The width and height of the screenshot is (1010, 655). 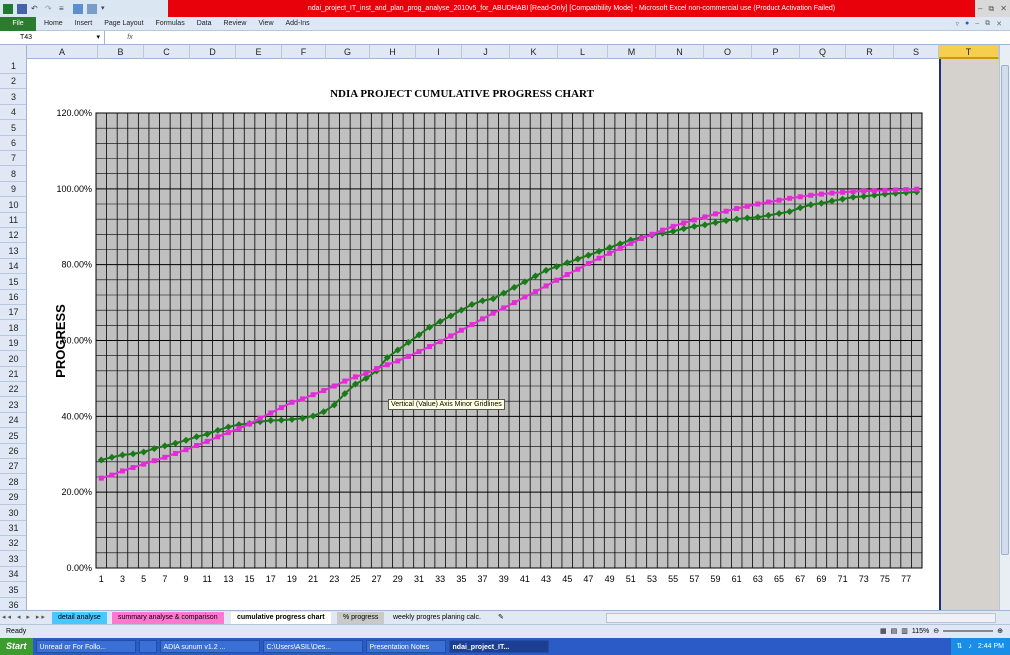 What do you see at coordinates (957, 24) in the screenshot?
I see `collapse-ribbon-icon: ▿` at bounding box center [957, 24].